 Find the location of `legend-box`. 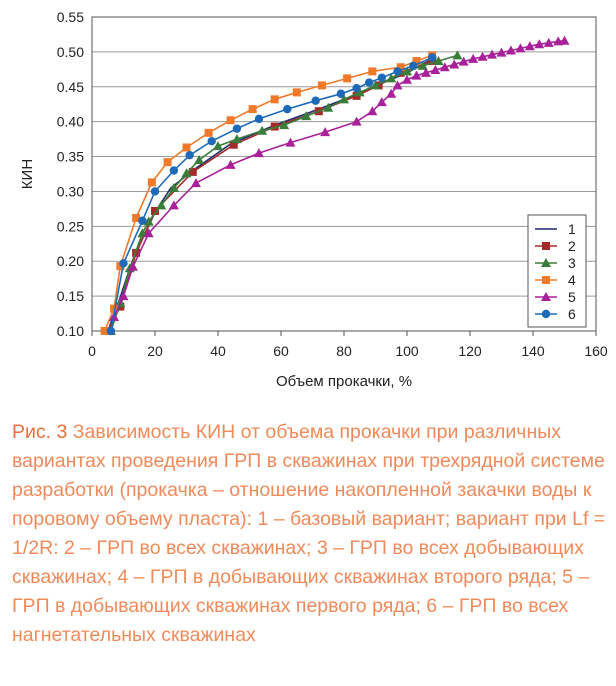

legend-box is located at coordinates (557, 271).